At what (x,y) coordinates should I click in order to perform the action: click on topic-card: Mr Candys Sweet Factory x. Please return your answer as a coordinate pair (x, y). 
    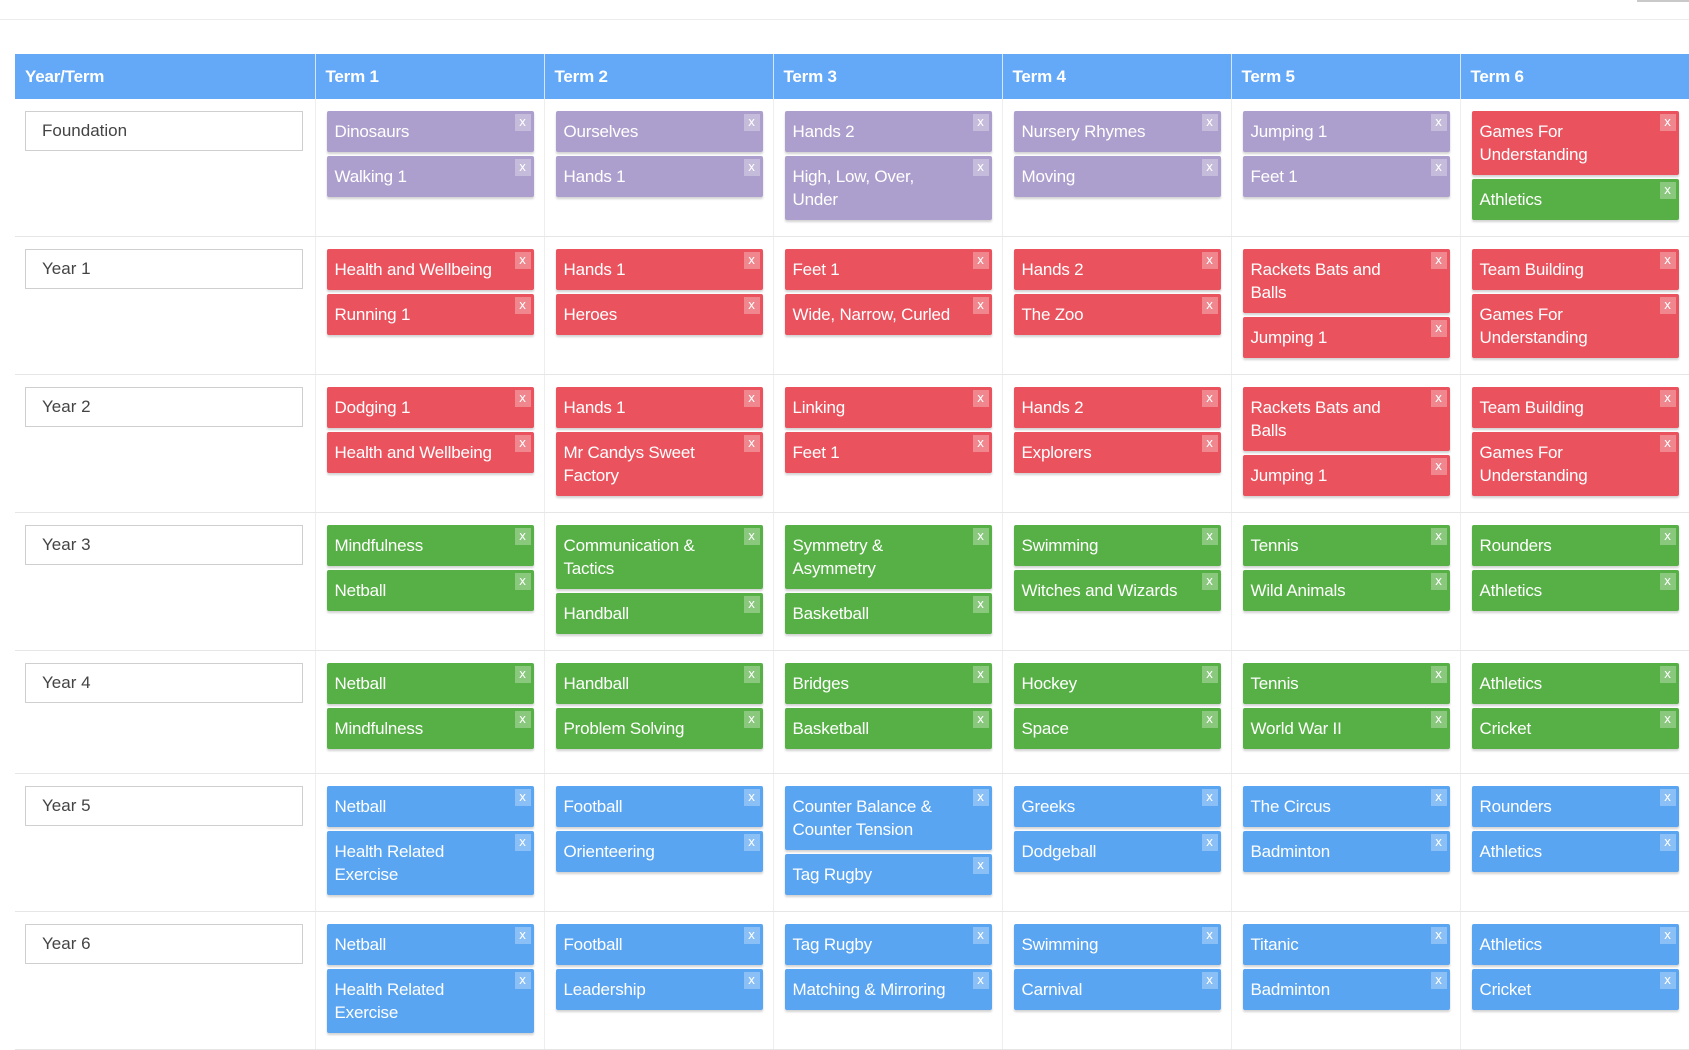
    Looking at the image, I should click on (659, 464).